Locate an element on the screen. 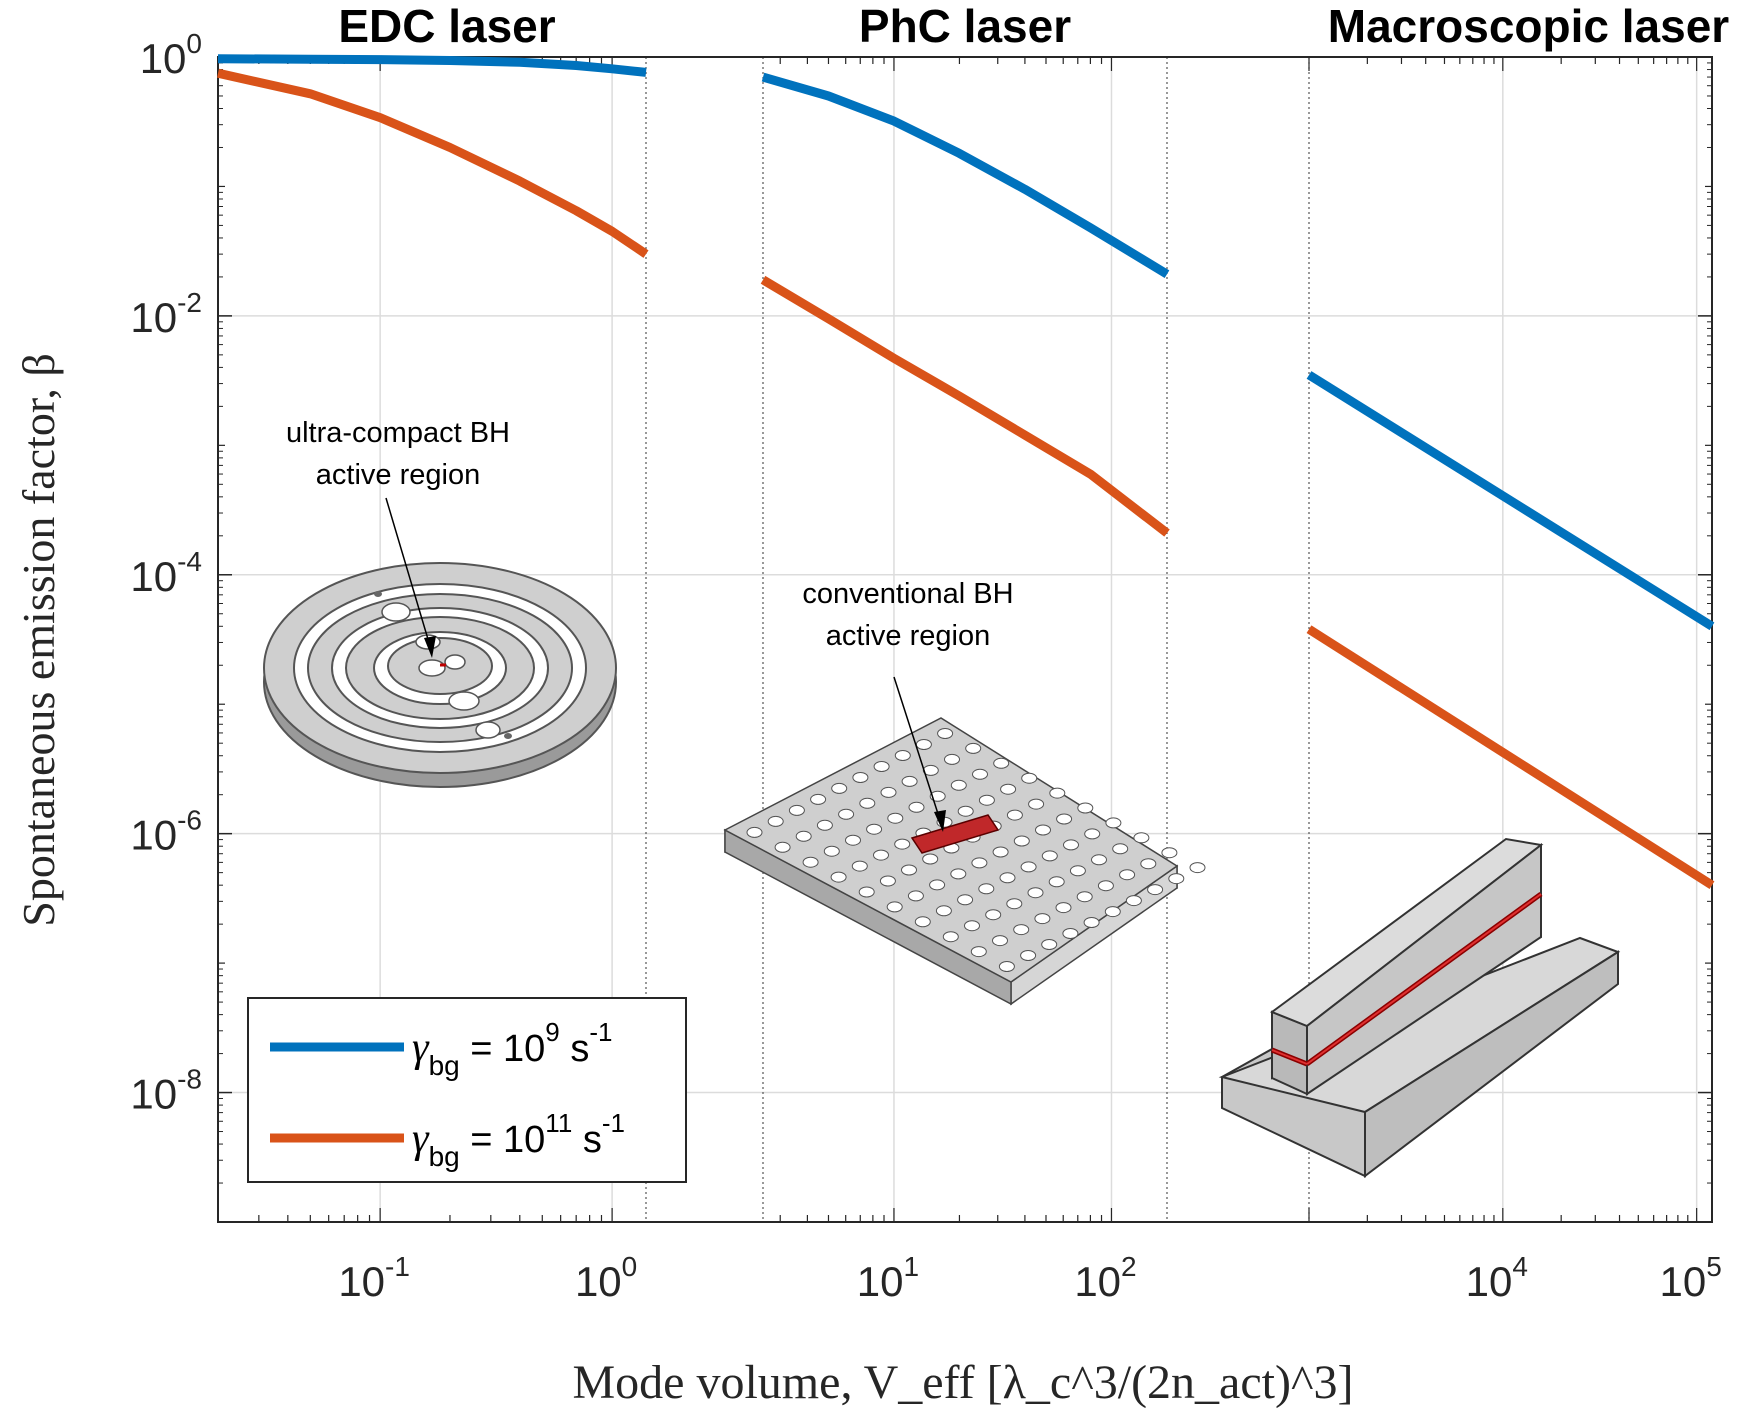 The height and width of the screenshot is (1414, 1752). annotation-text: conventional BH is located at coordinates (907, 594).